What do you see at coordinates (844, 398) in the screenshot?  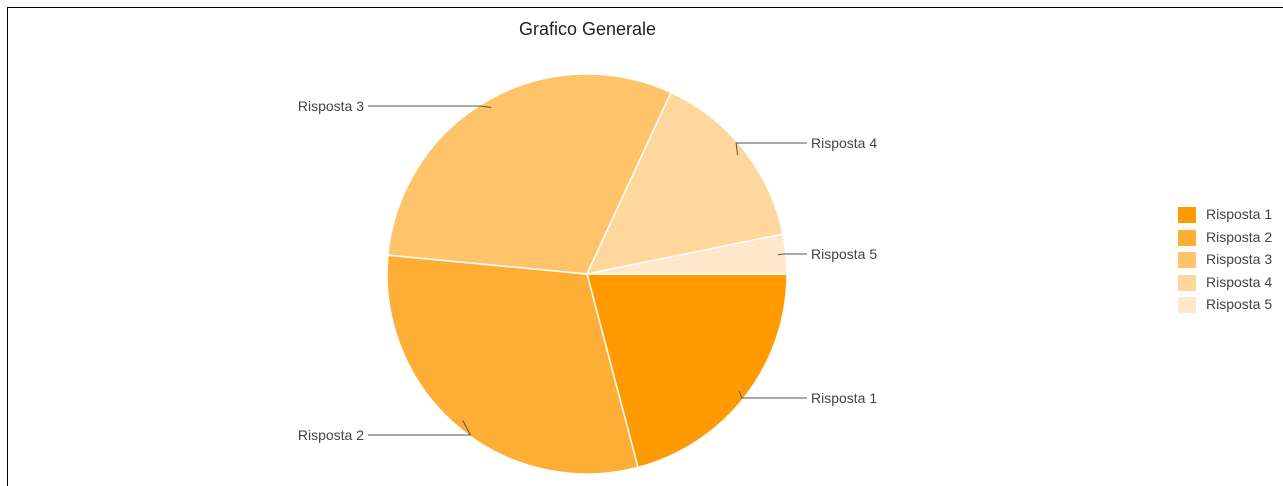 I see `slice-label-1: Risposta 1` at bounding box center [844, 398].